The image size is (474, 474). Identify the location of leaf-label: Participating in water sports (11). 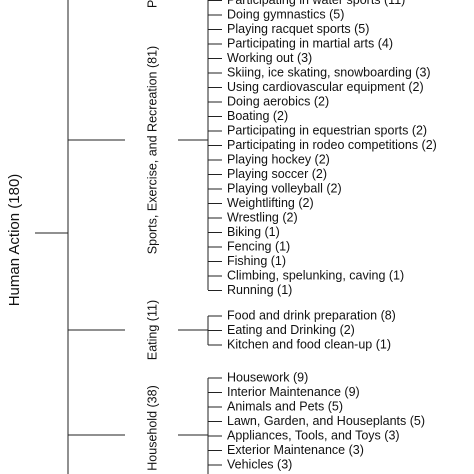
(316, 3).